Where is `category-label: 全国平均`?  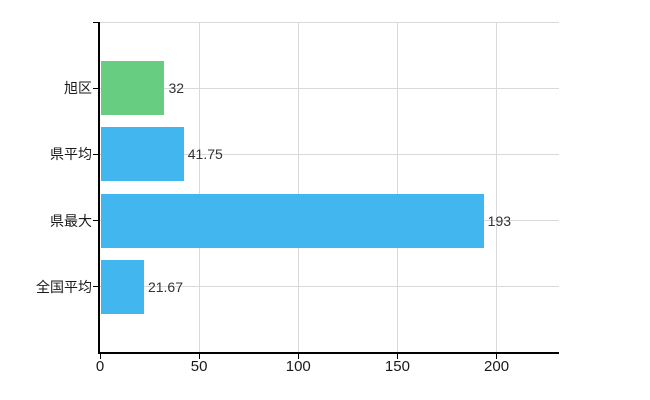 category-label: 全国平均 is located at coordinates (64, 286).